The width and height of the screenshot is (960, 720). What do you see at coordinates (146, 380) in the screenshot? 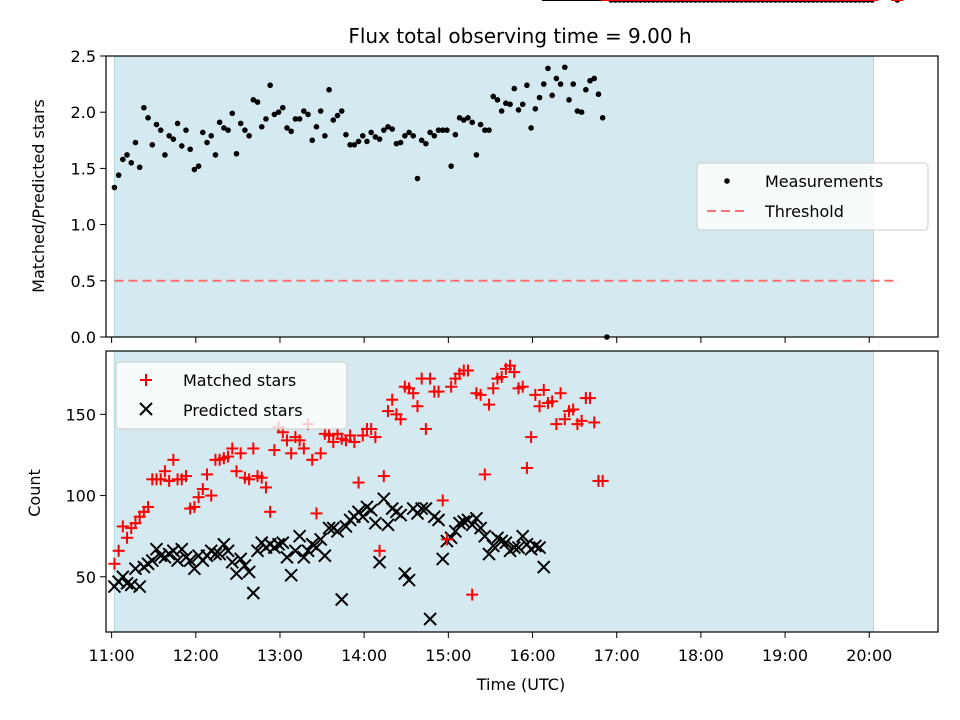
I see `legend-matched-marker` at bounding box center [146, 380].